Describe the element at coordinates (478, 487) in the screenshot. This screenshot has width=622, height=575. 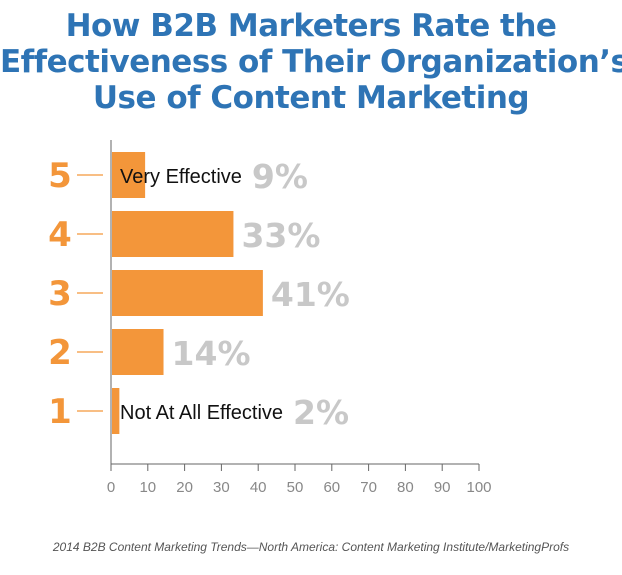
I see `x-tick-label: 100` at that location.